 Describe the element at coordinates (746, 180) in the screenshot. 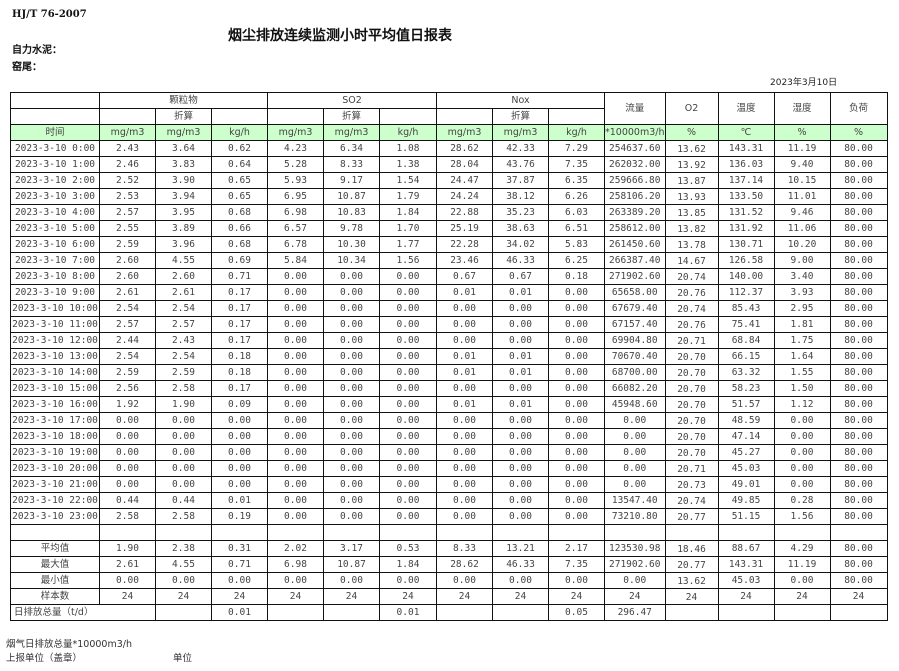

I see `value-cell: 137.14` at that location.